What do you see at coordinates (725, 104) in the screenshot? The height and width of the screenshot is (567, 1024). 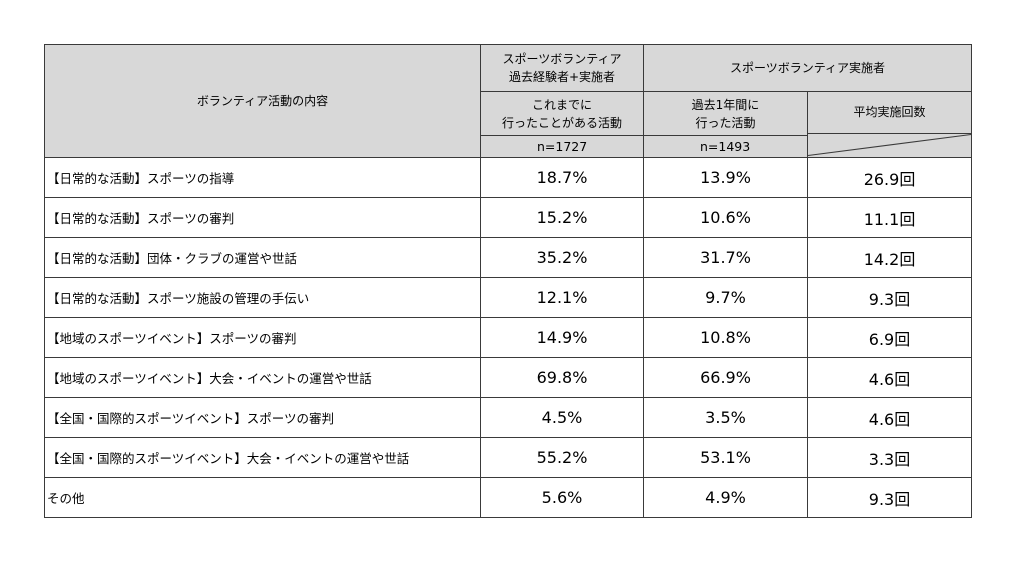 I see `past-year-header-line1: 過去1年間に` at bounding box center [725, 104].